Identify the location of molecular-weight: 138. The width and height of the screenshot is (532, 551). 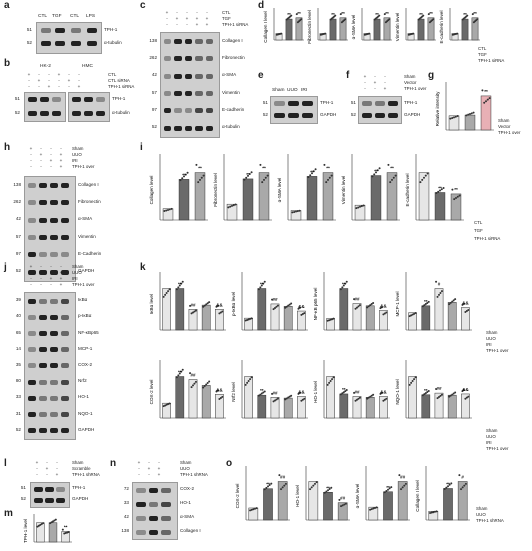
(125, 530).